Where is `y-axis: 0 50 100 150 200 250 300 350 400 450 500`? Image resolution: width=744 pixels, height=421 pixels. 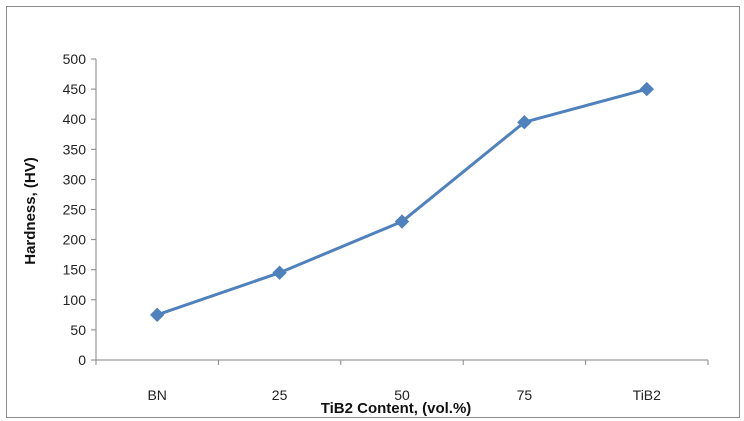
y-axis: 0 50 100 150 200 250 300 350 400 450 500 is located at coordinates (80, 209).